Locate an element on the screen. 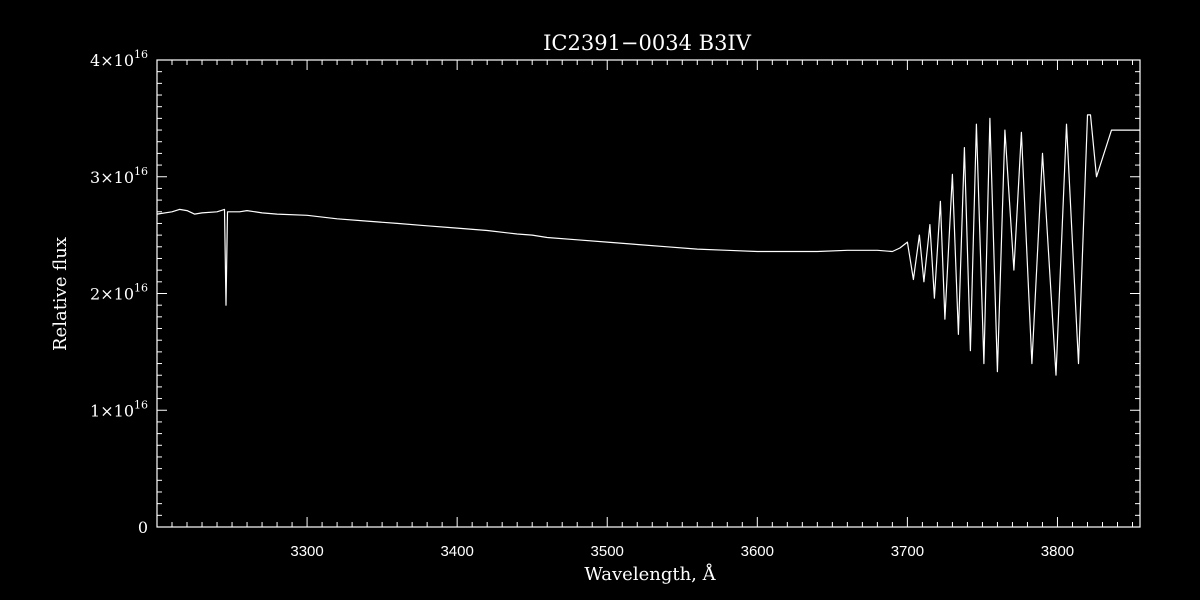  y-tick-label: 4×10¹⁶ is located at coordinates (119, 59).